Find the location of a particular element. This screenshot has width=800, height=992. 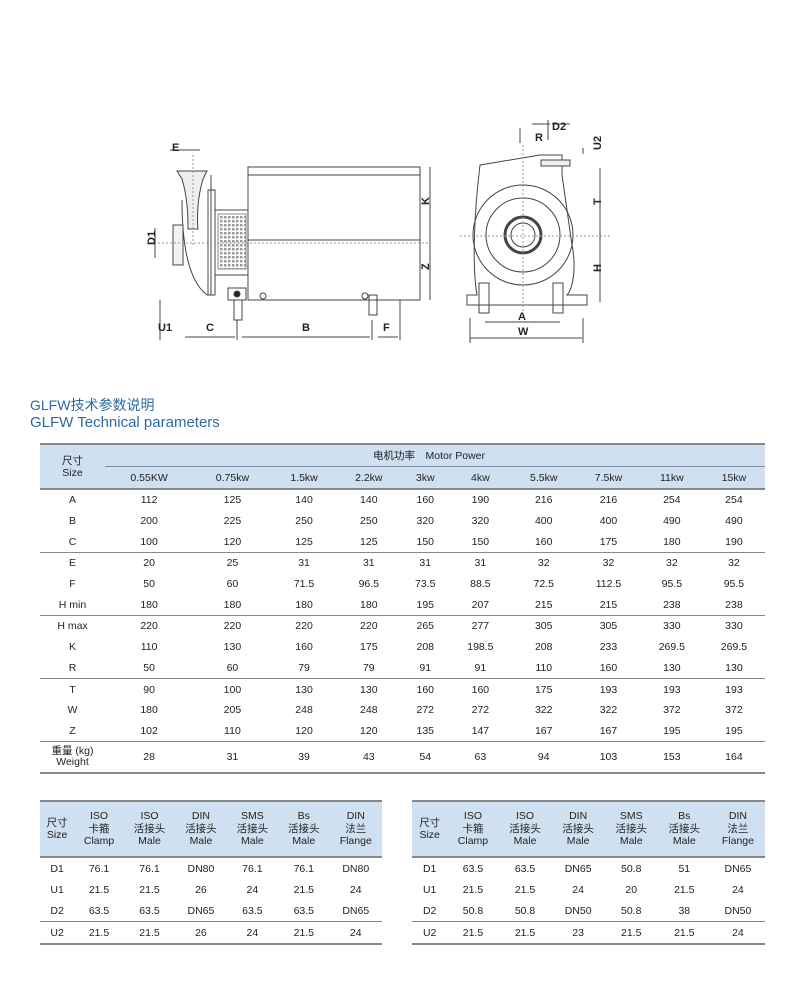

table-cell: 140 is located at coordinates (304, 500).